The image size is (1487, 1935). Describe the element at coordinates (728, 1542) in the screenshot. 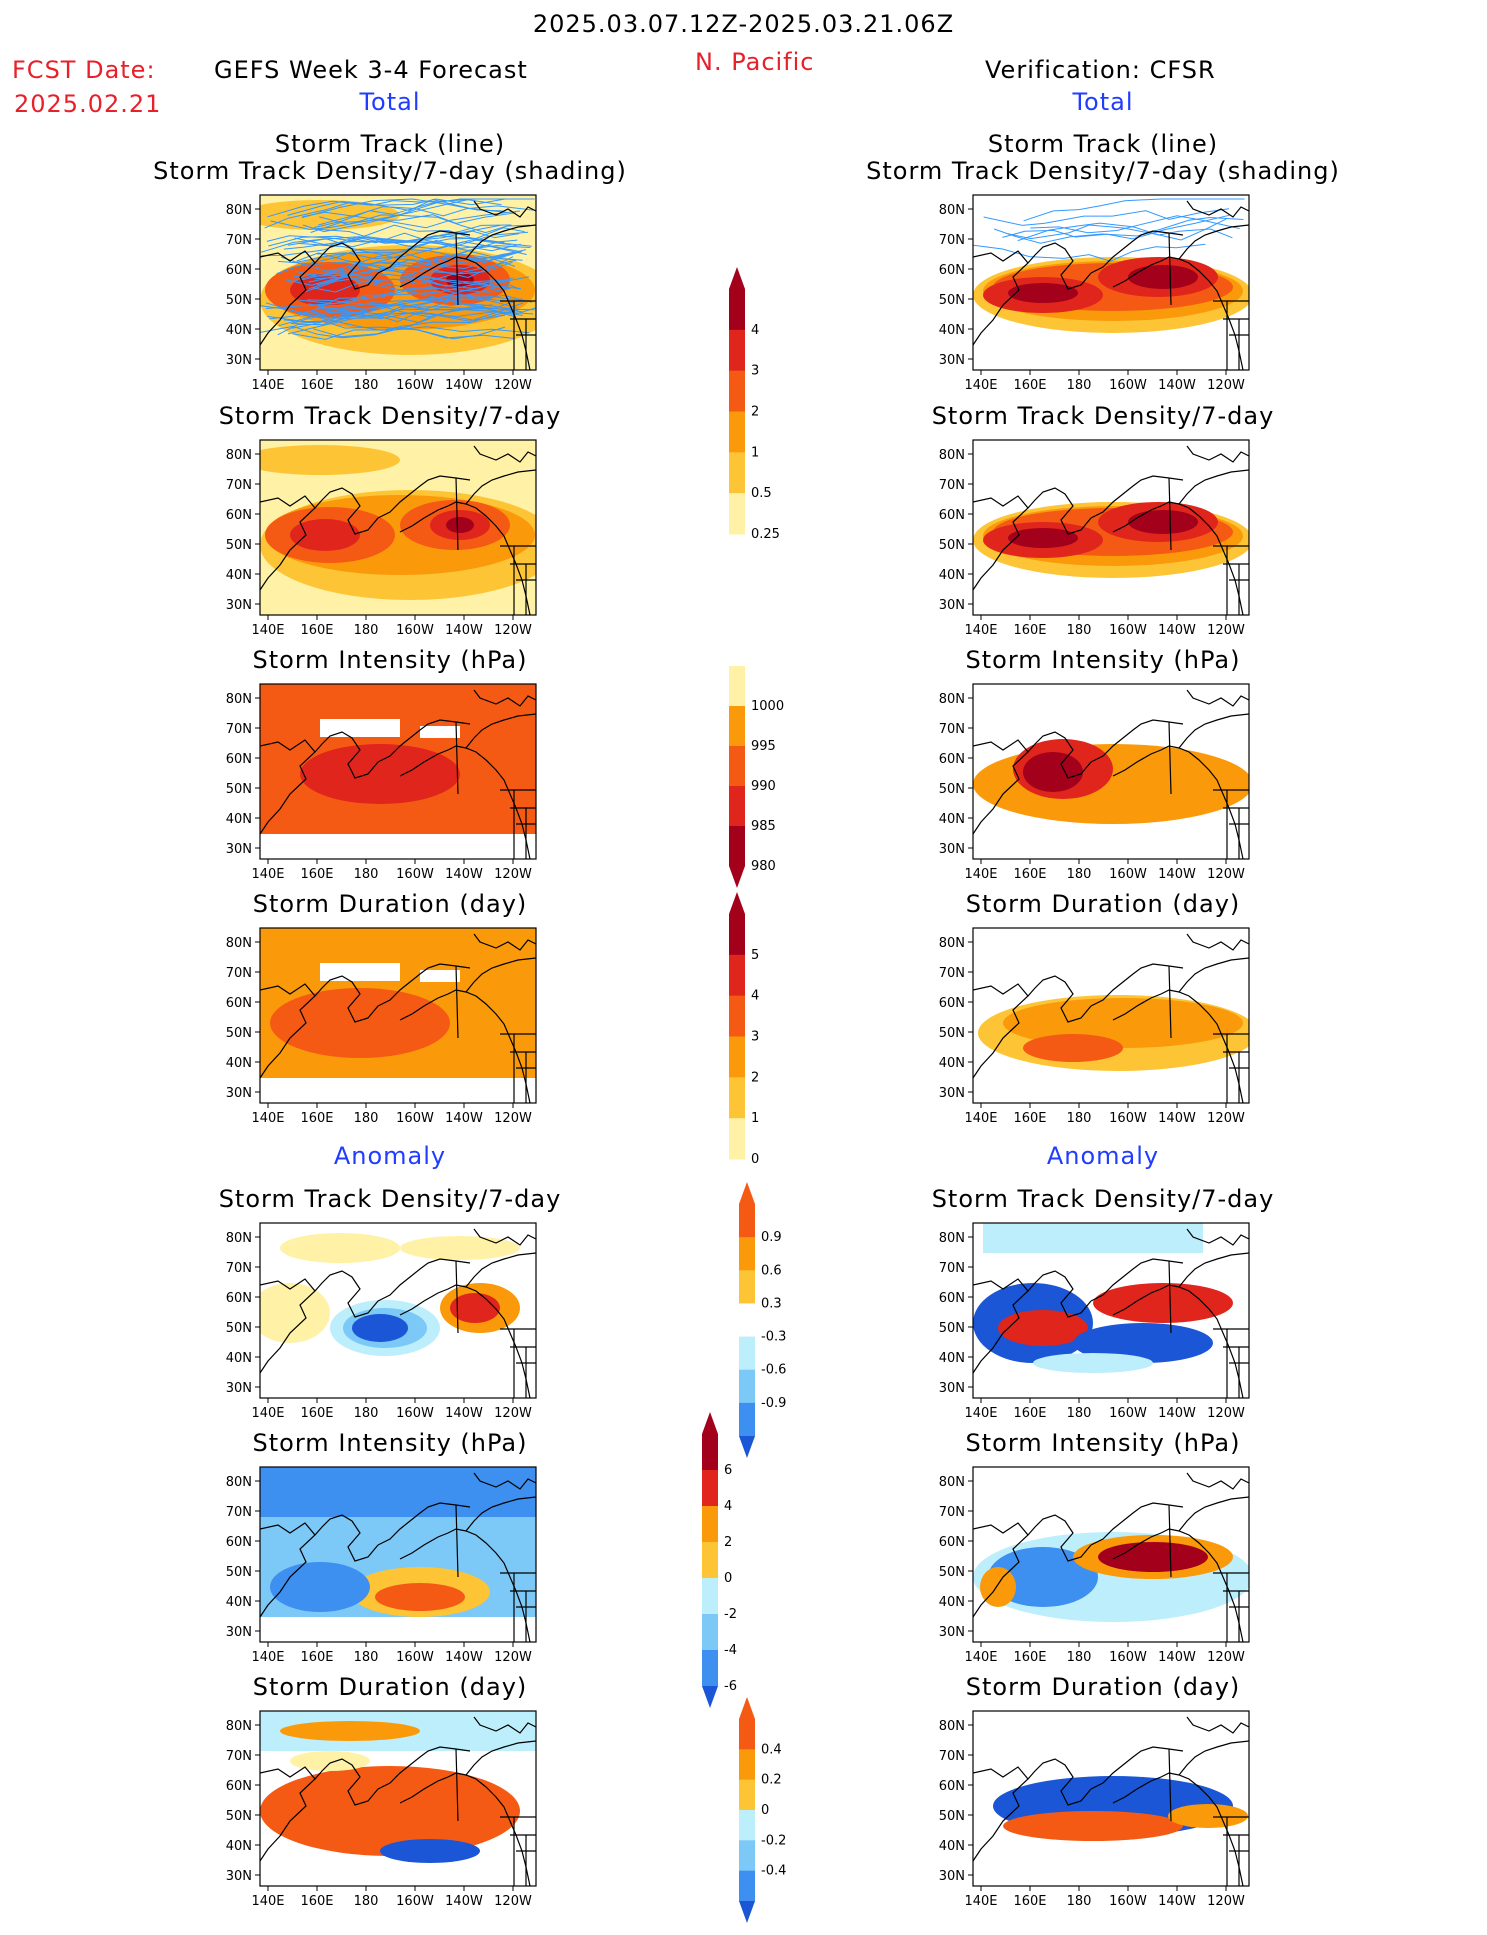

I see `colorbar-label: 2` at that location.